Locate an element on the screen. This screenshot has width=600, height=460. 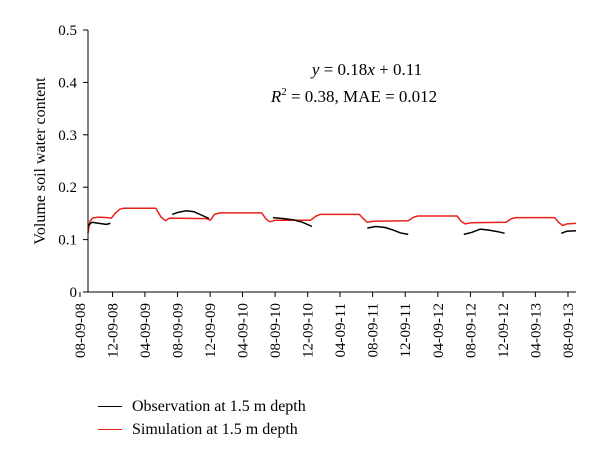
x-tick-label: 04-09-12 is located at coordinates (439, 330).